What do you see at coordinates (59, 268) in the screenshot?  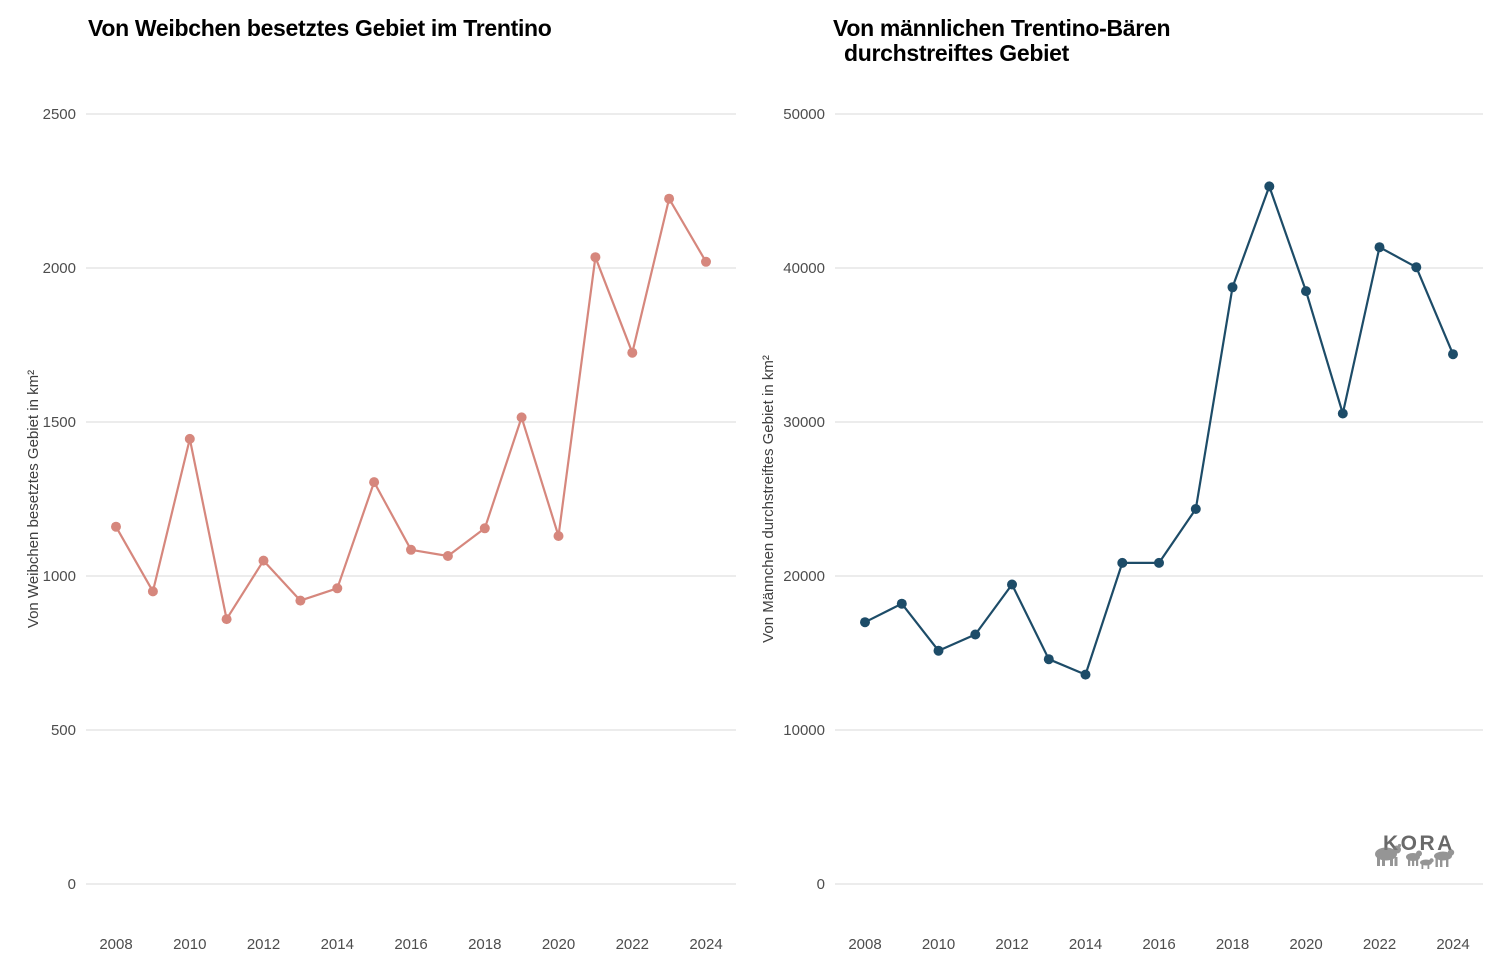 I see `y-tick-label: 2000` at bounding box center [59, 268].